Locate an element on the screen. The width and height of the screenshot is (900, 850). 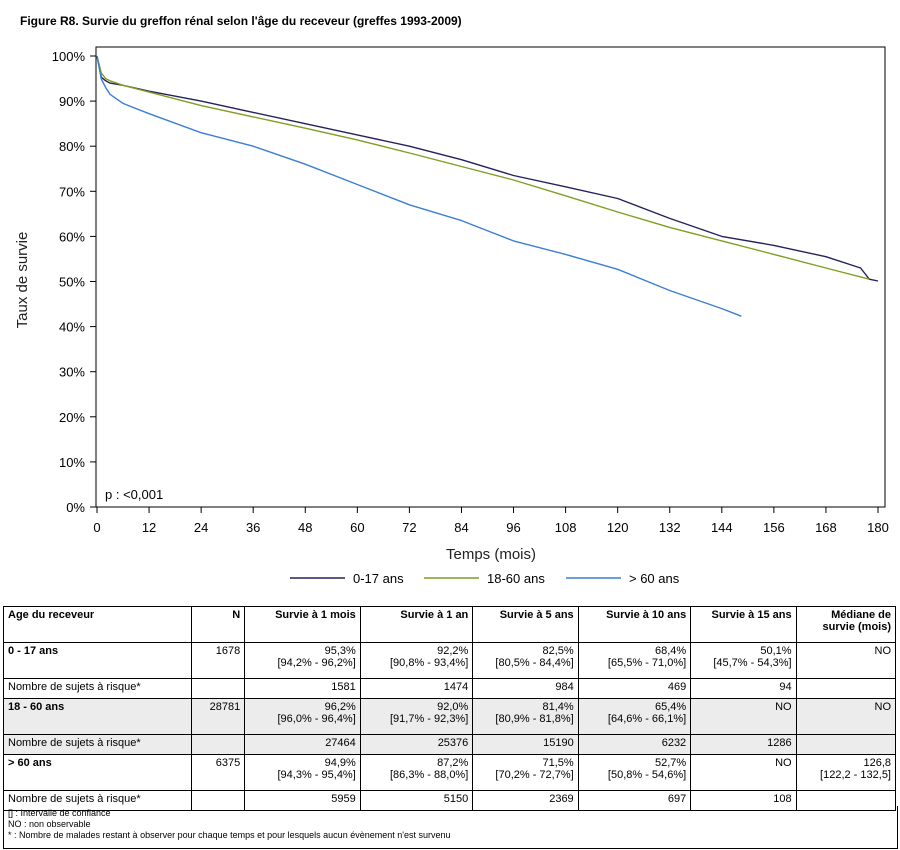
survival-cell: 68,4% [65,5% - 71,0%] is located at coordinates (634, 660).